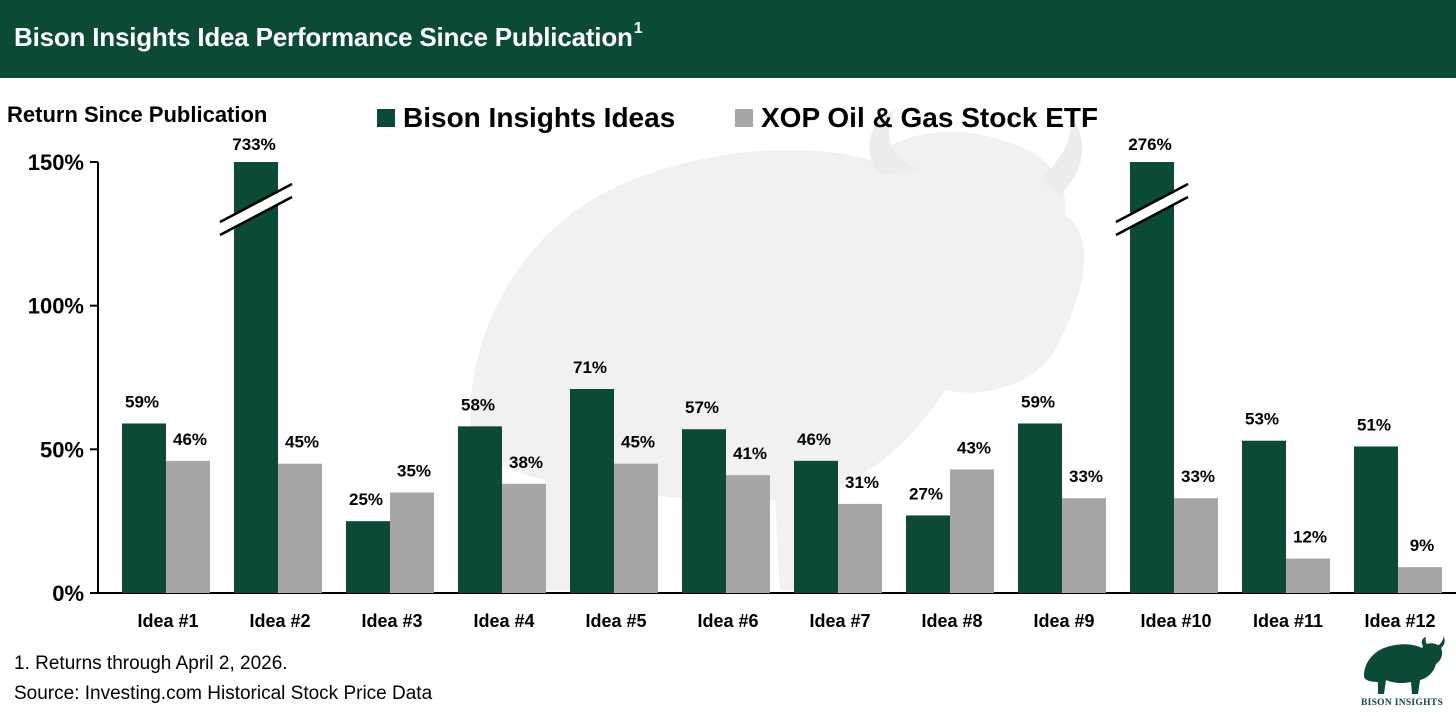  Describe the element at coordinates (414, 470) in the screenshot. I see `xop-value-label: 35%` at that location.